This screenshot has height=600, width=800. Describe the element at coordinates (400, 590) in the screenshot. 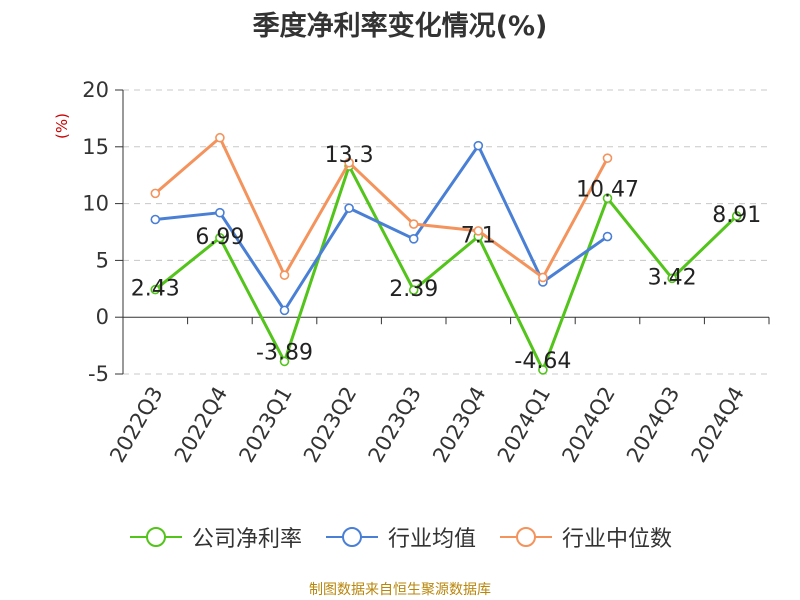

I see `source-note: 制图数据来自恒生聚源数据库` at that location.